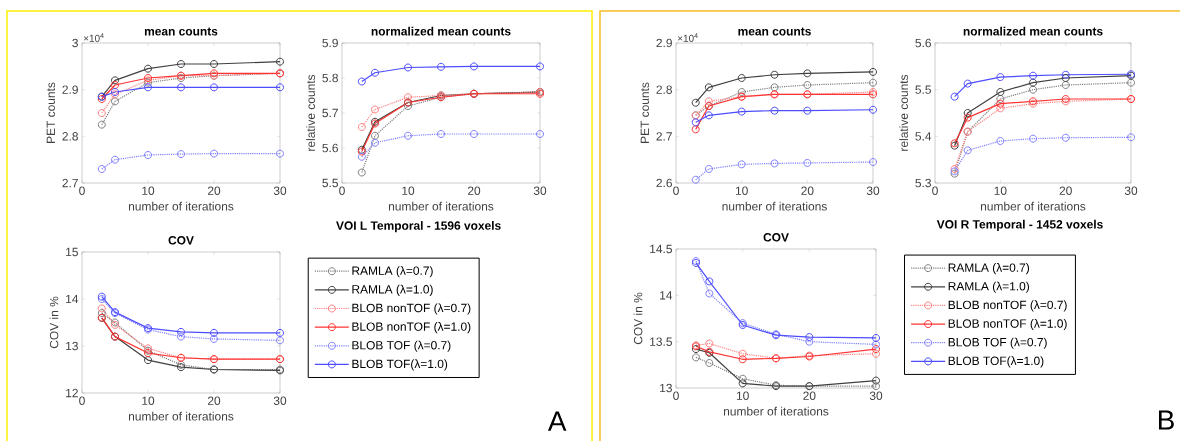 Image resolution: width=1180 pixels, height=441 pixels. I want to click on y-tick-label: 13.5, so click(661, 341).